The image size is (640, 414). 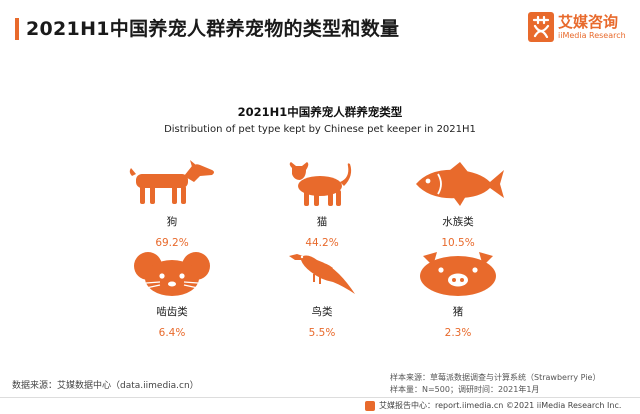 I want to click on fish-icon, so click(x=460, y=184).